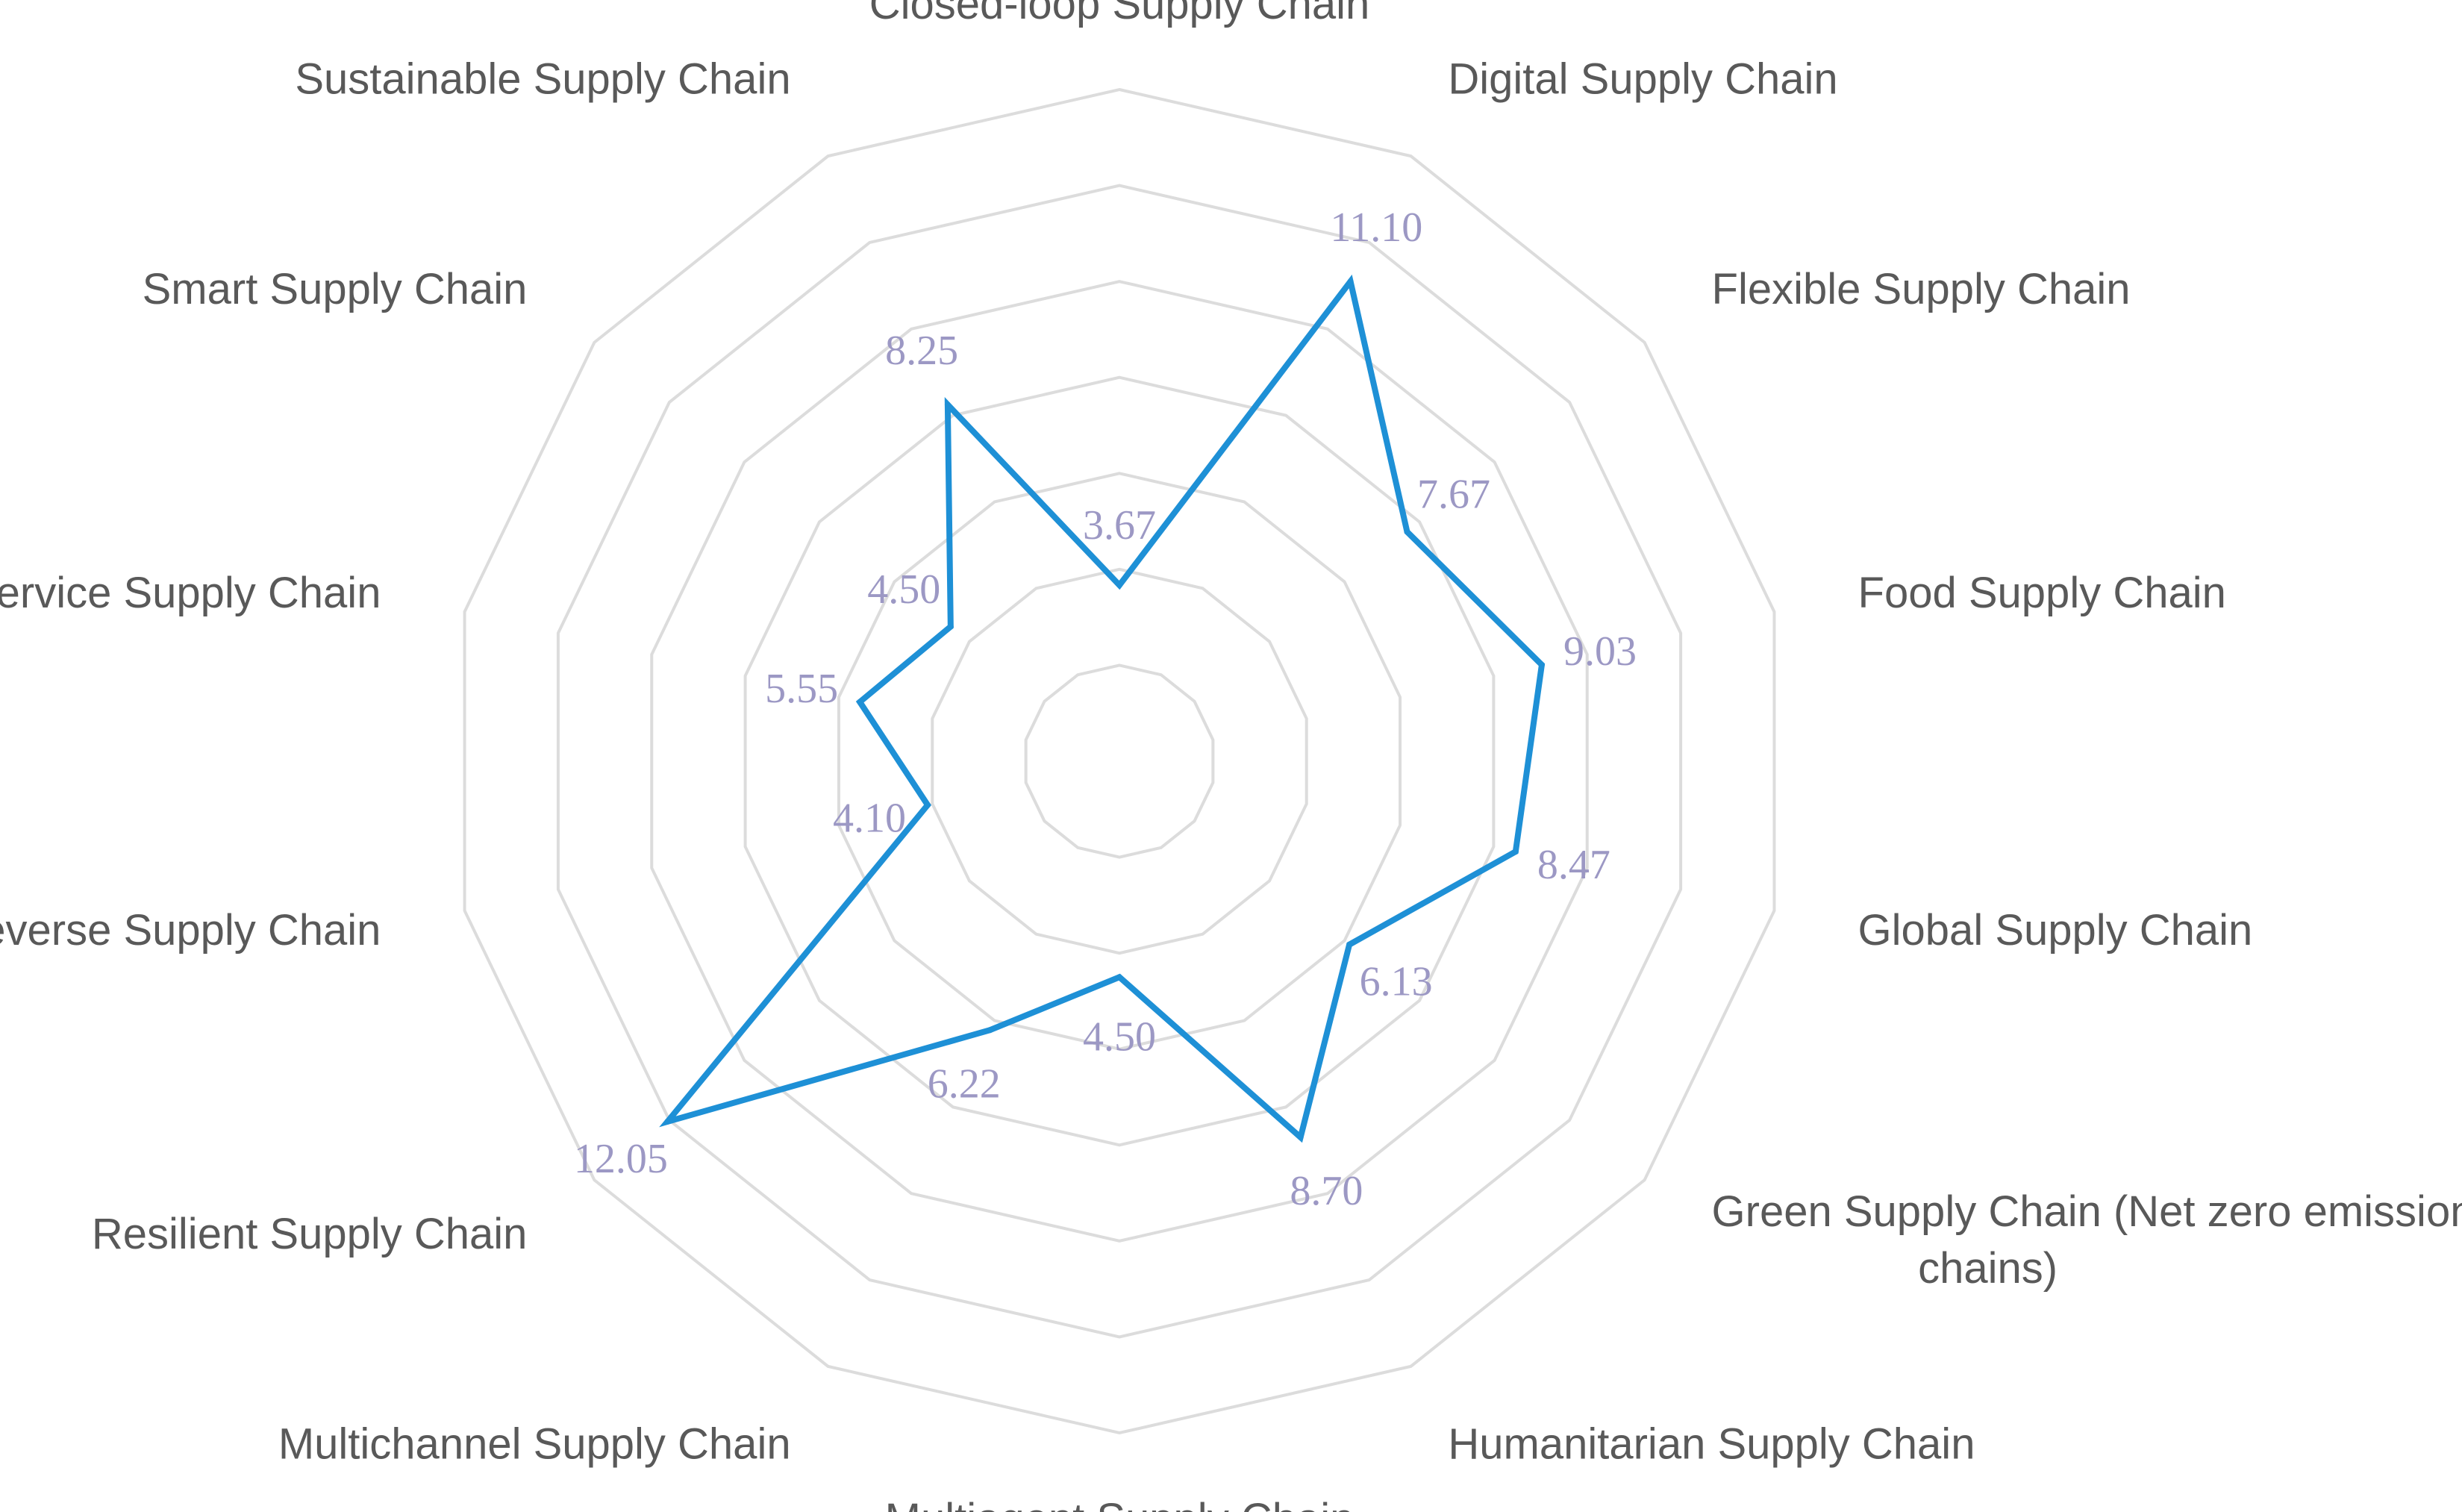  What do you see at coordinates (1574, 865) in the screenshot?
I see `value-label-5: 8.47` at bounding box center [1574, 865].